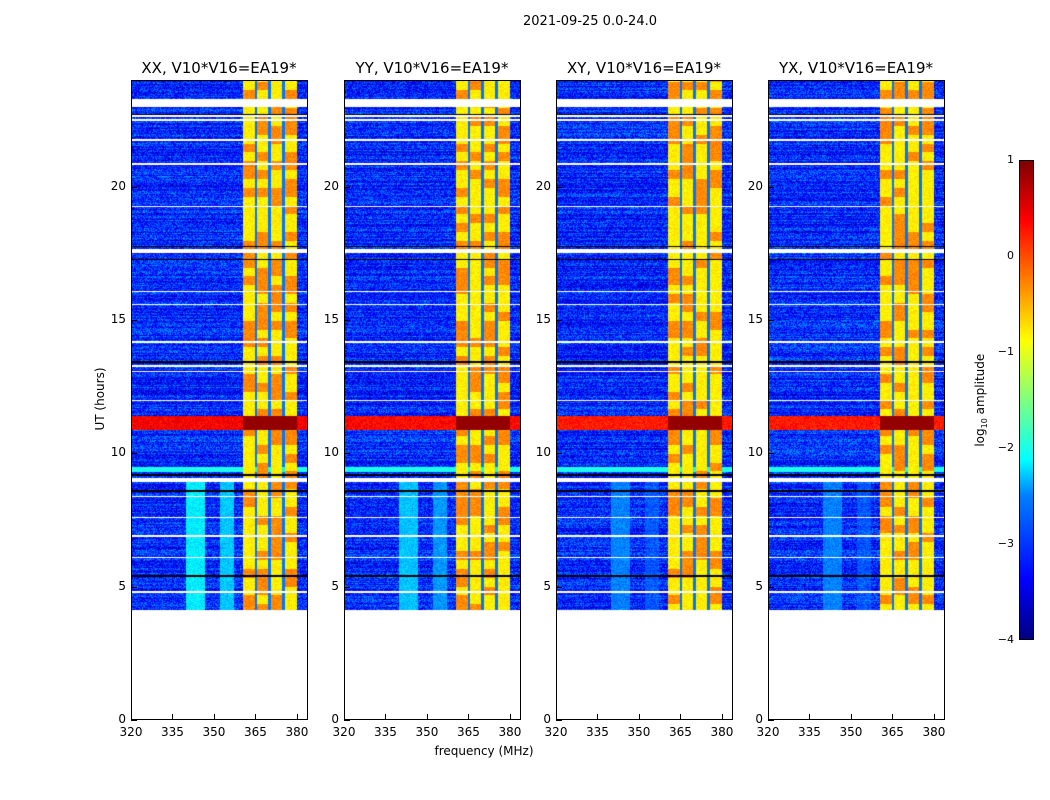  I want to click on colorbar-tick-label: 1, so click(1010, 159).